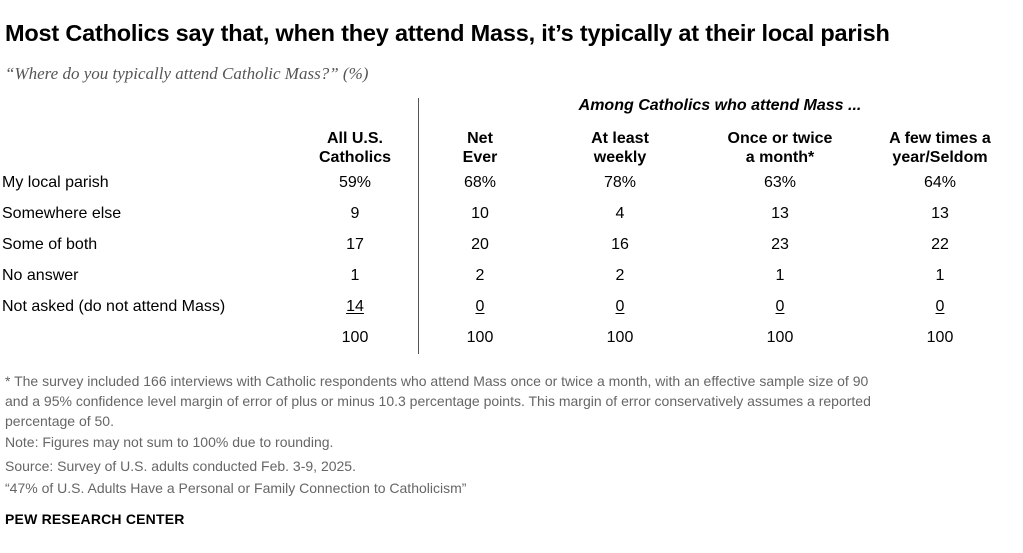 The image size is (1023, 553). I want to click on cell-value: 59%, so click(355, 182).